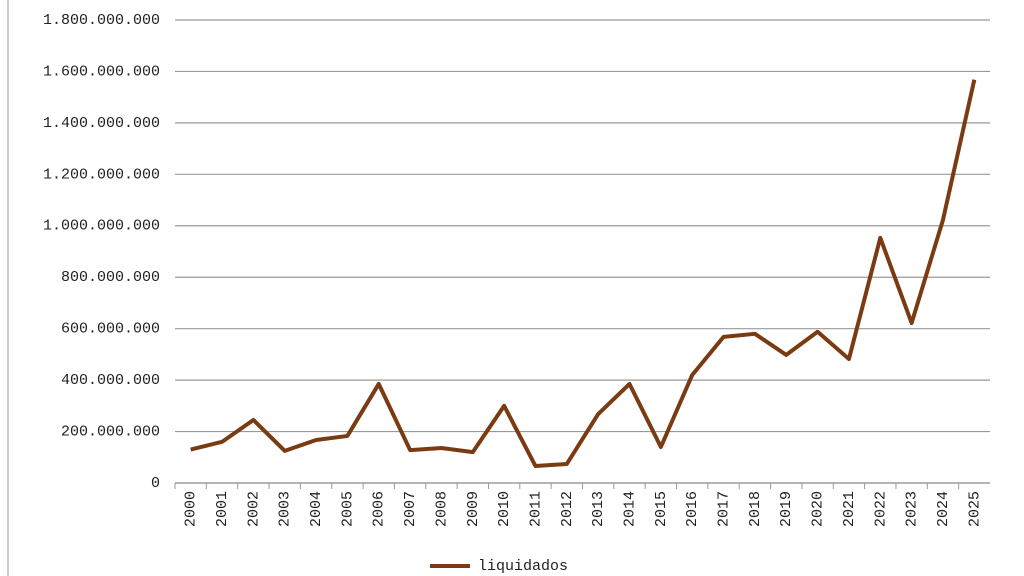 Image resolution: width=1024 pixels, height=576 pixels. Describe the element at coordinates (101, 71) in the screenshot. I see `y-tick-label: 1.600.000.000` at that location.